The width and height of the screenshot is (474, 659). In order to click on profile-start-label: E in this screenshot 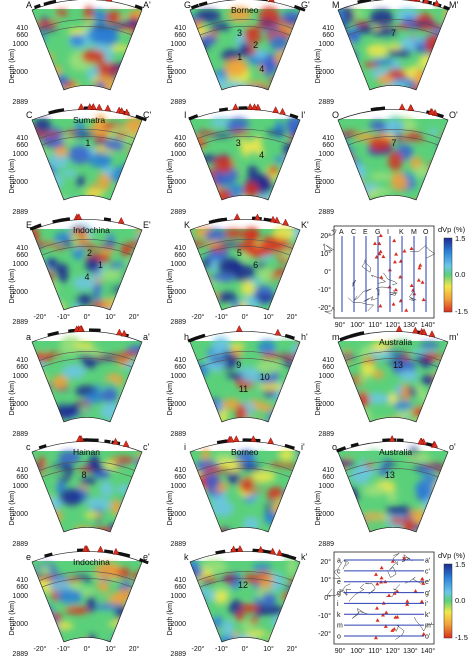, I will do `click(29, 225)`.